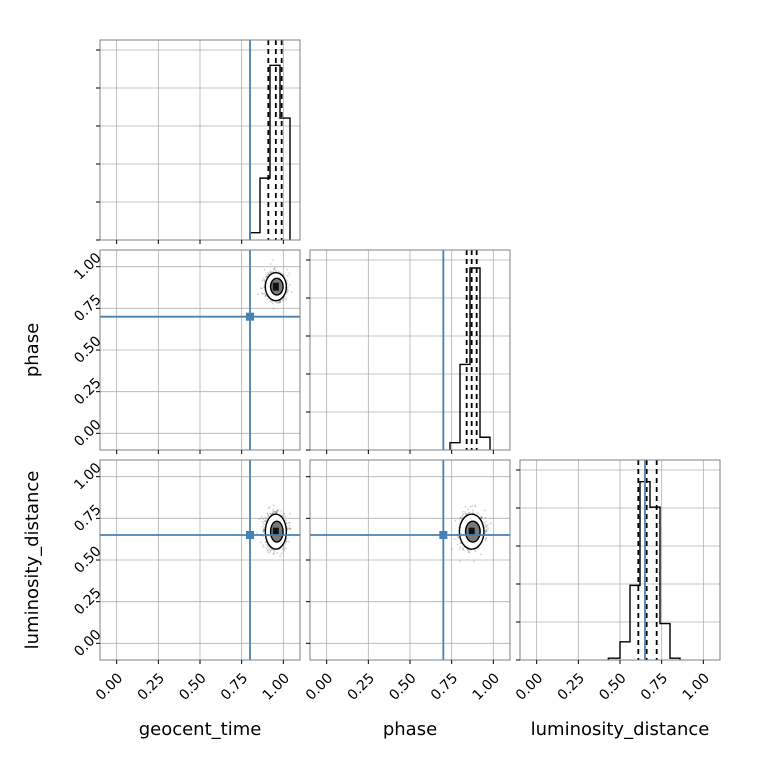 The width and height of the screenshot is (760, 760). Describe the element at coordinates (620, 729) in the screenshot. I see `xlabel-luminosity-distance: luminosity_distance` at that location.